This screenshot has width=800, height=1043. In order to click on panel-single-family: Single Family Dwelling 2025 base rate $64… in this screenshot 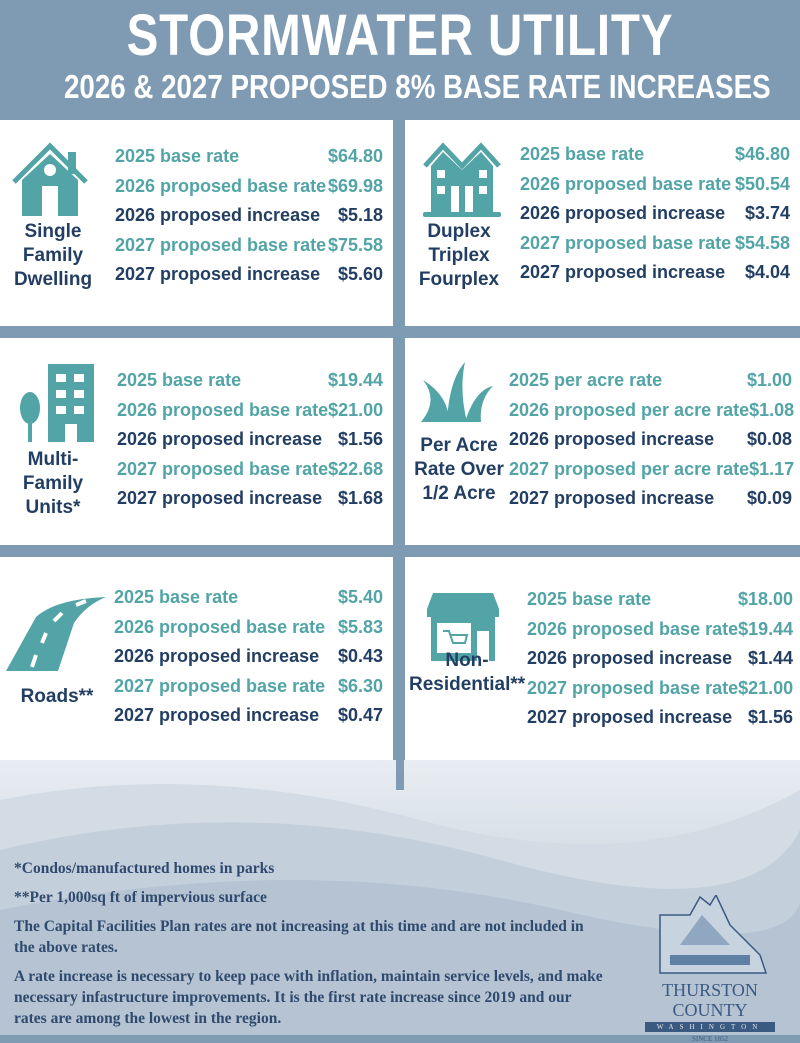, I will do `click(196, 223)`.